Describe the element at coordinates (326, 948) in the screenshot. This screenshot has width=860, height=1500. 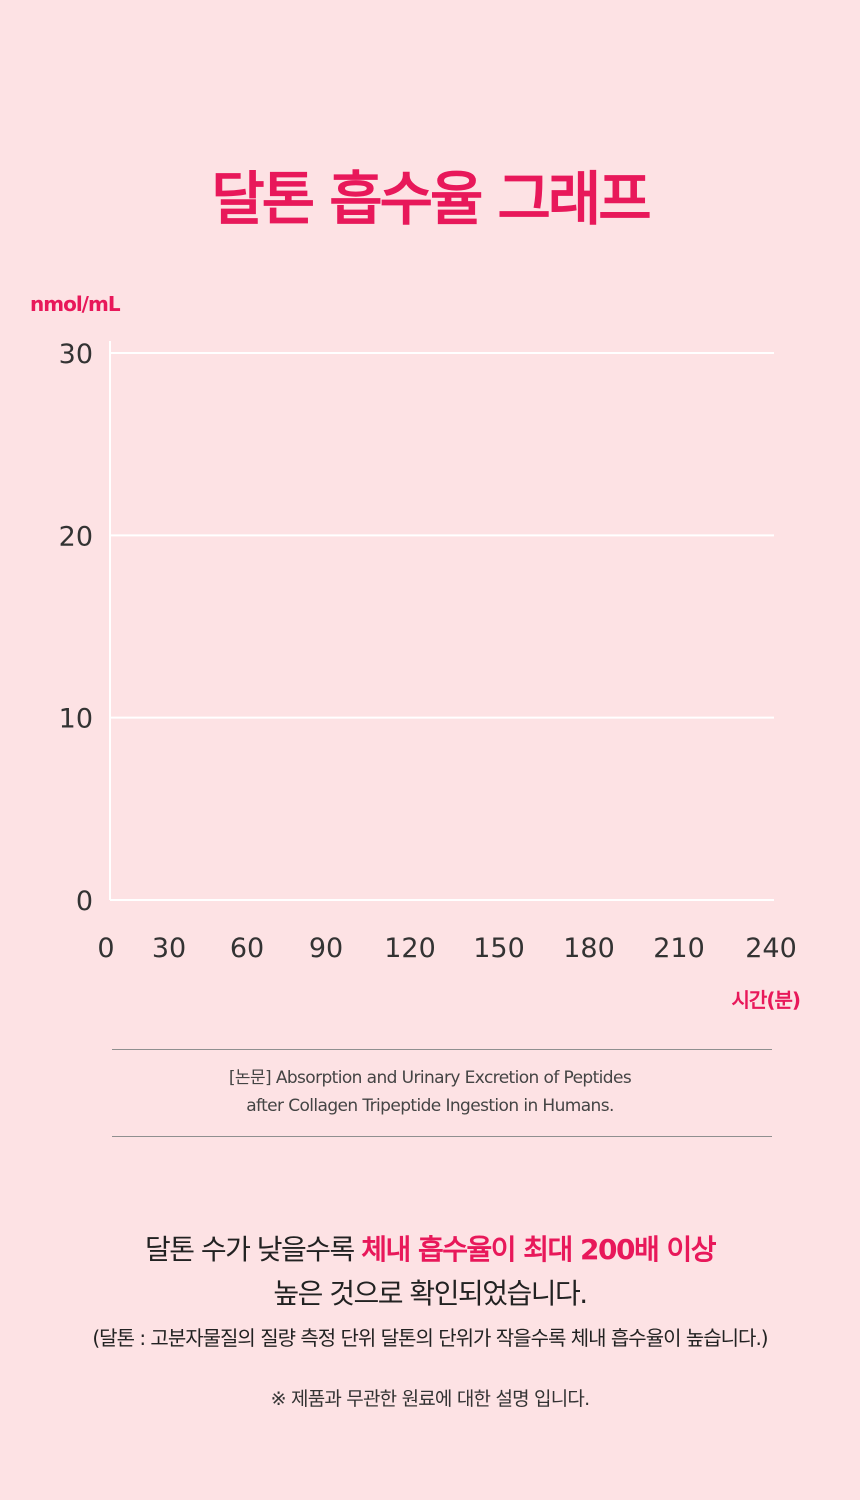
I see `x-tick-label: 90` at that location.